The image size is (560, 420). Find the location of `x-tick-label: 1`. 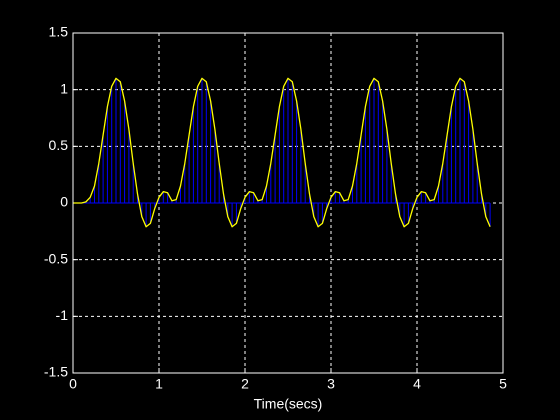

x-tick-label: 1 is located at coordinates (159, 384).